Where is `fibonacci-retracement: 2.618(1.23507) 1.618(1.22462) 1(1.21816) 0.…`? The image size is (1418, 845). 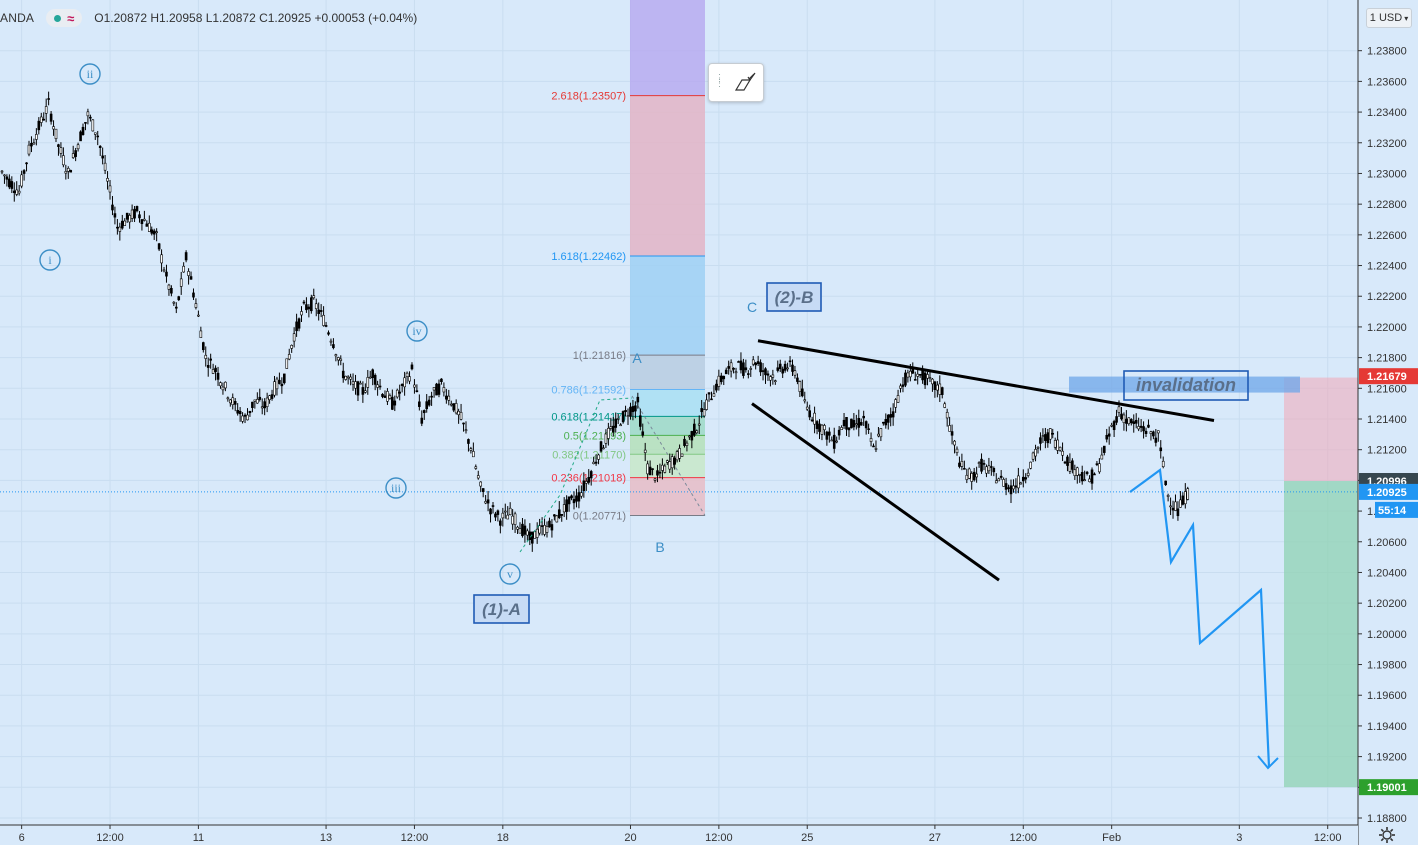
fibonacci-retracement: 2.618(1.23507) 1.618(1.22462) 1(1.21816) 0.… is located at coordinates (628, 261).